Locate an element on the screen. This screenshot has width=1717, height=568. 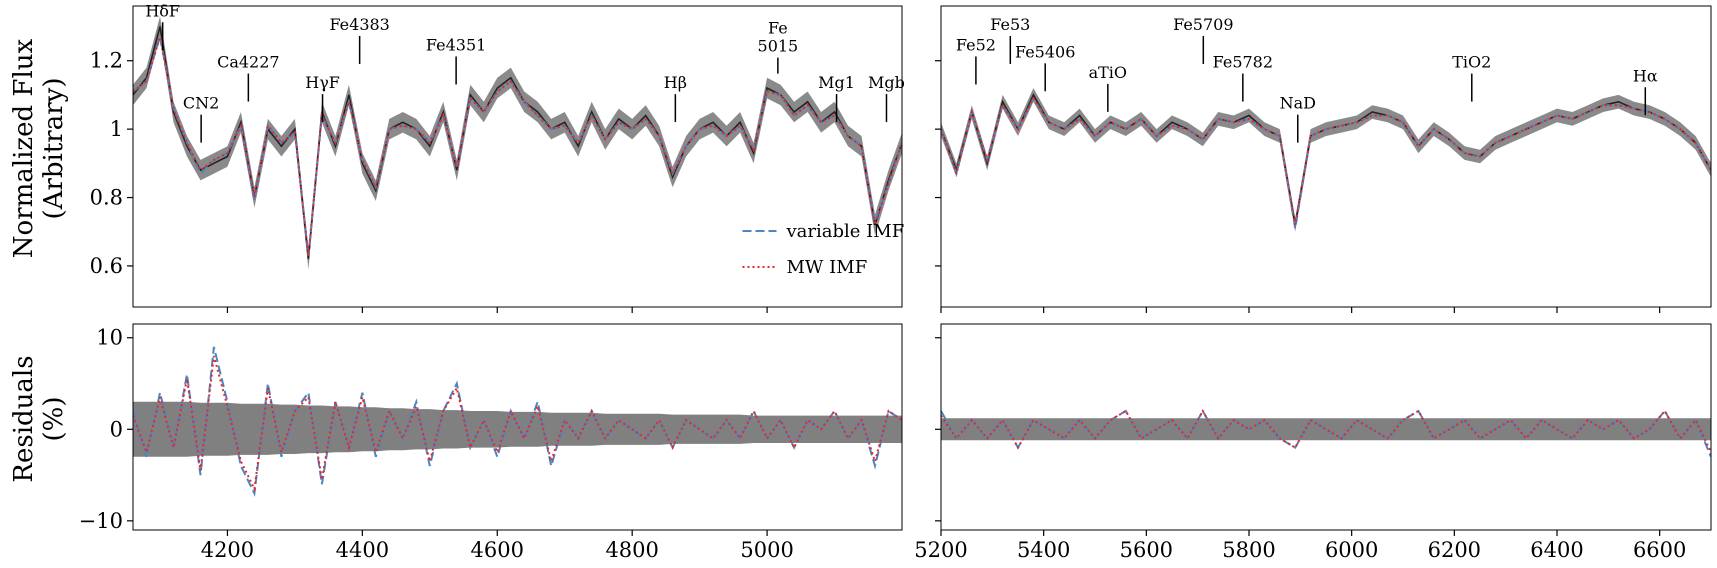
x-tick-label: 5400 is located at coordinates (1043, 550).